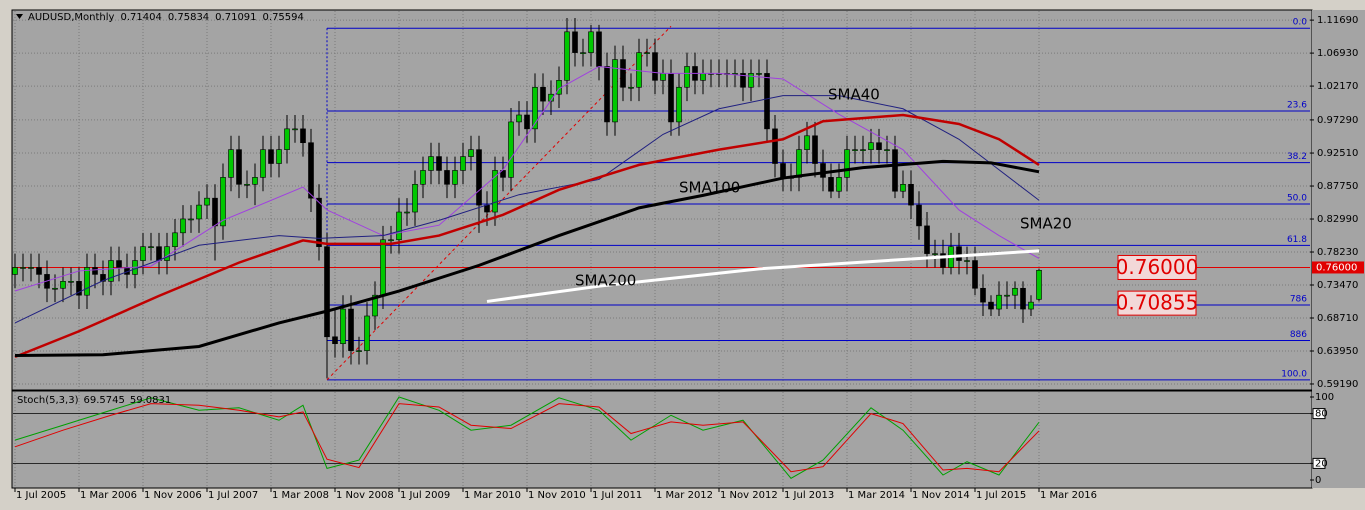  I want to click on y-tick-label: 80, so click(1321, 414).